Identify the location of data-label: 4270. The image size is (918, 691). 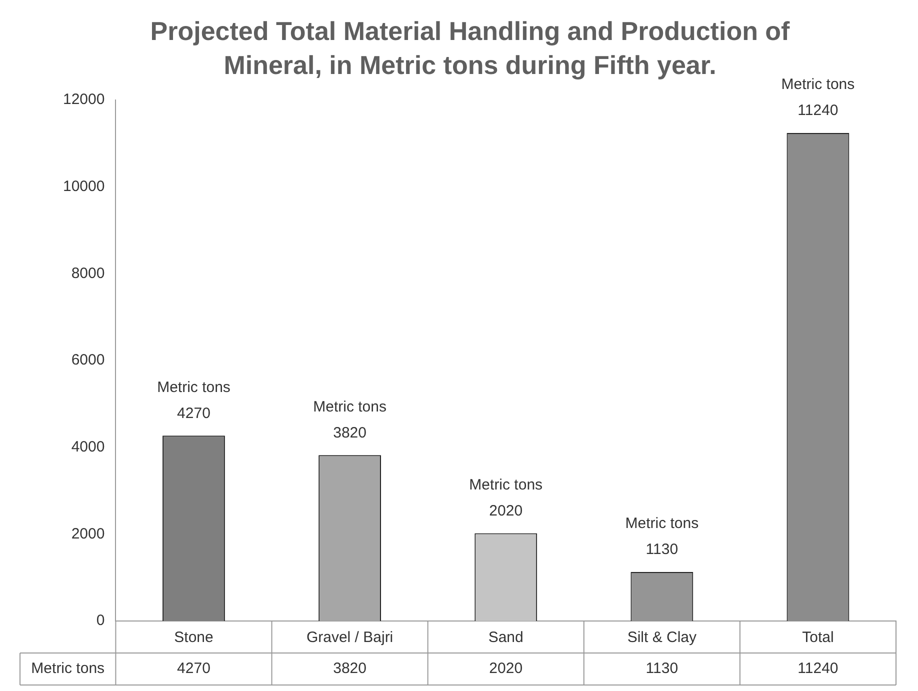
(193, 669).